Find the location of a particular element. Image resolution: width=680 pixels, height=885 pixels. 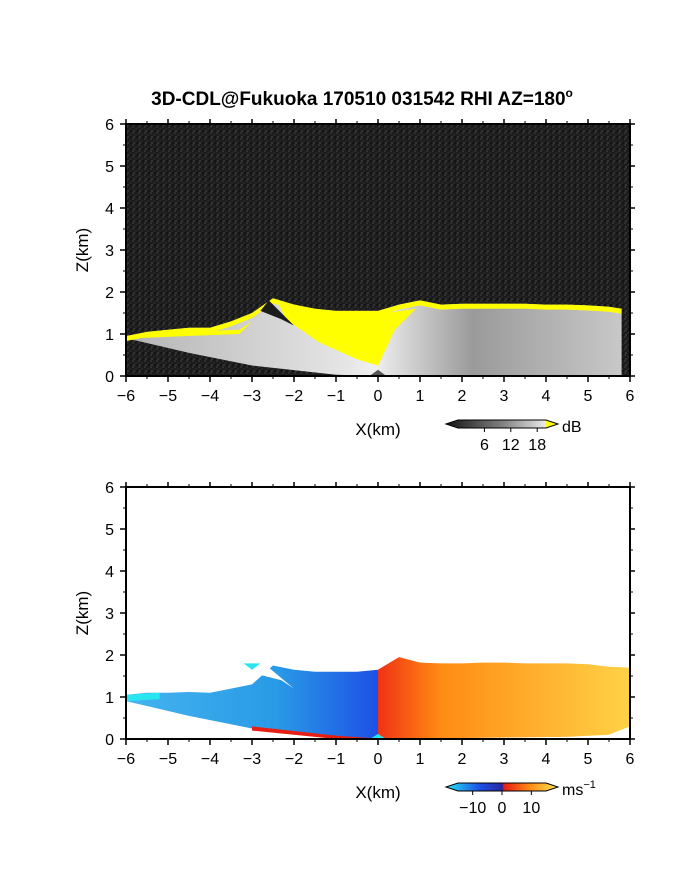

colorbar-tick-label: 12 is located at coordinates (511, 445).